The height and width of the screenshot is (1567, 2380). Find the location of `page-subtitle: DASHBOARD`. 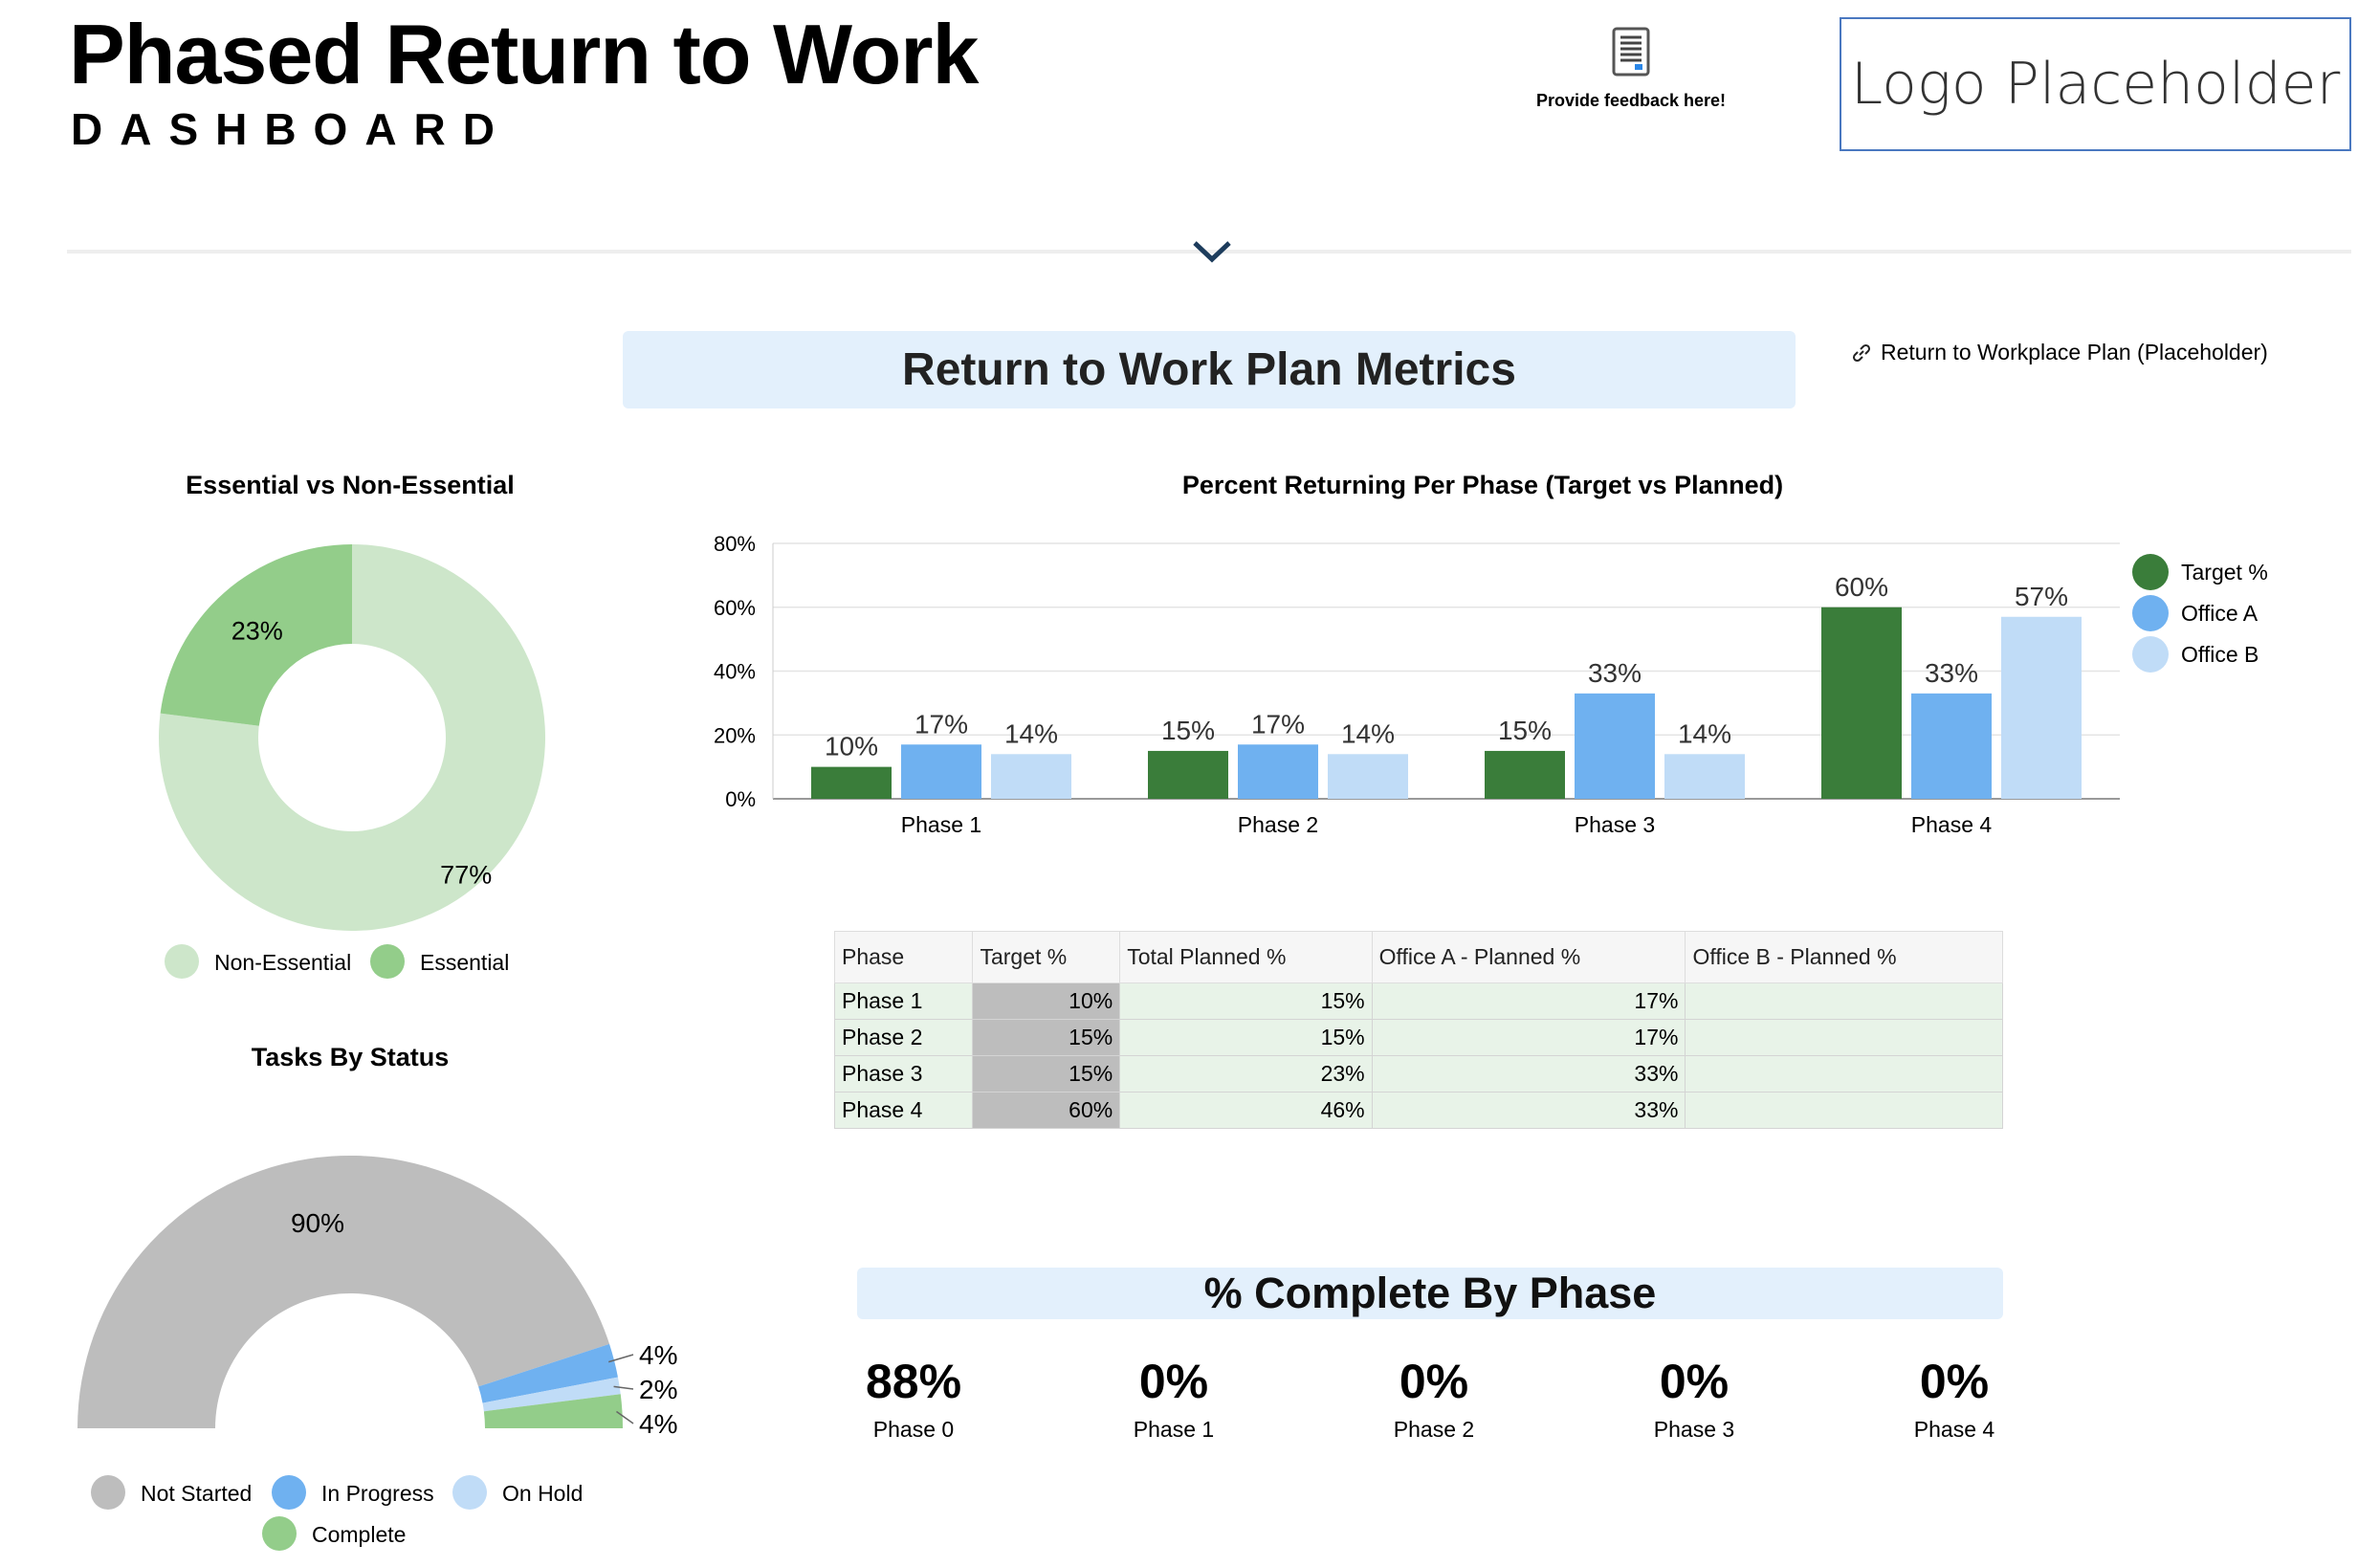

page-subtitle: DASHBOARD is located at coordinates (292, 129).